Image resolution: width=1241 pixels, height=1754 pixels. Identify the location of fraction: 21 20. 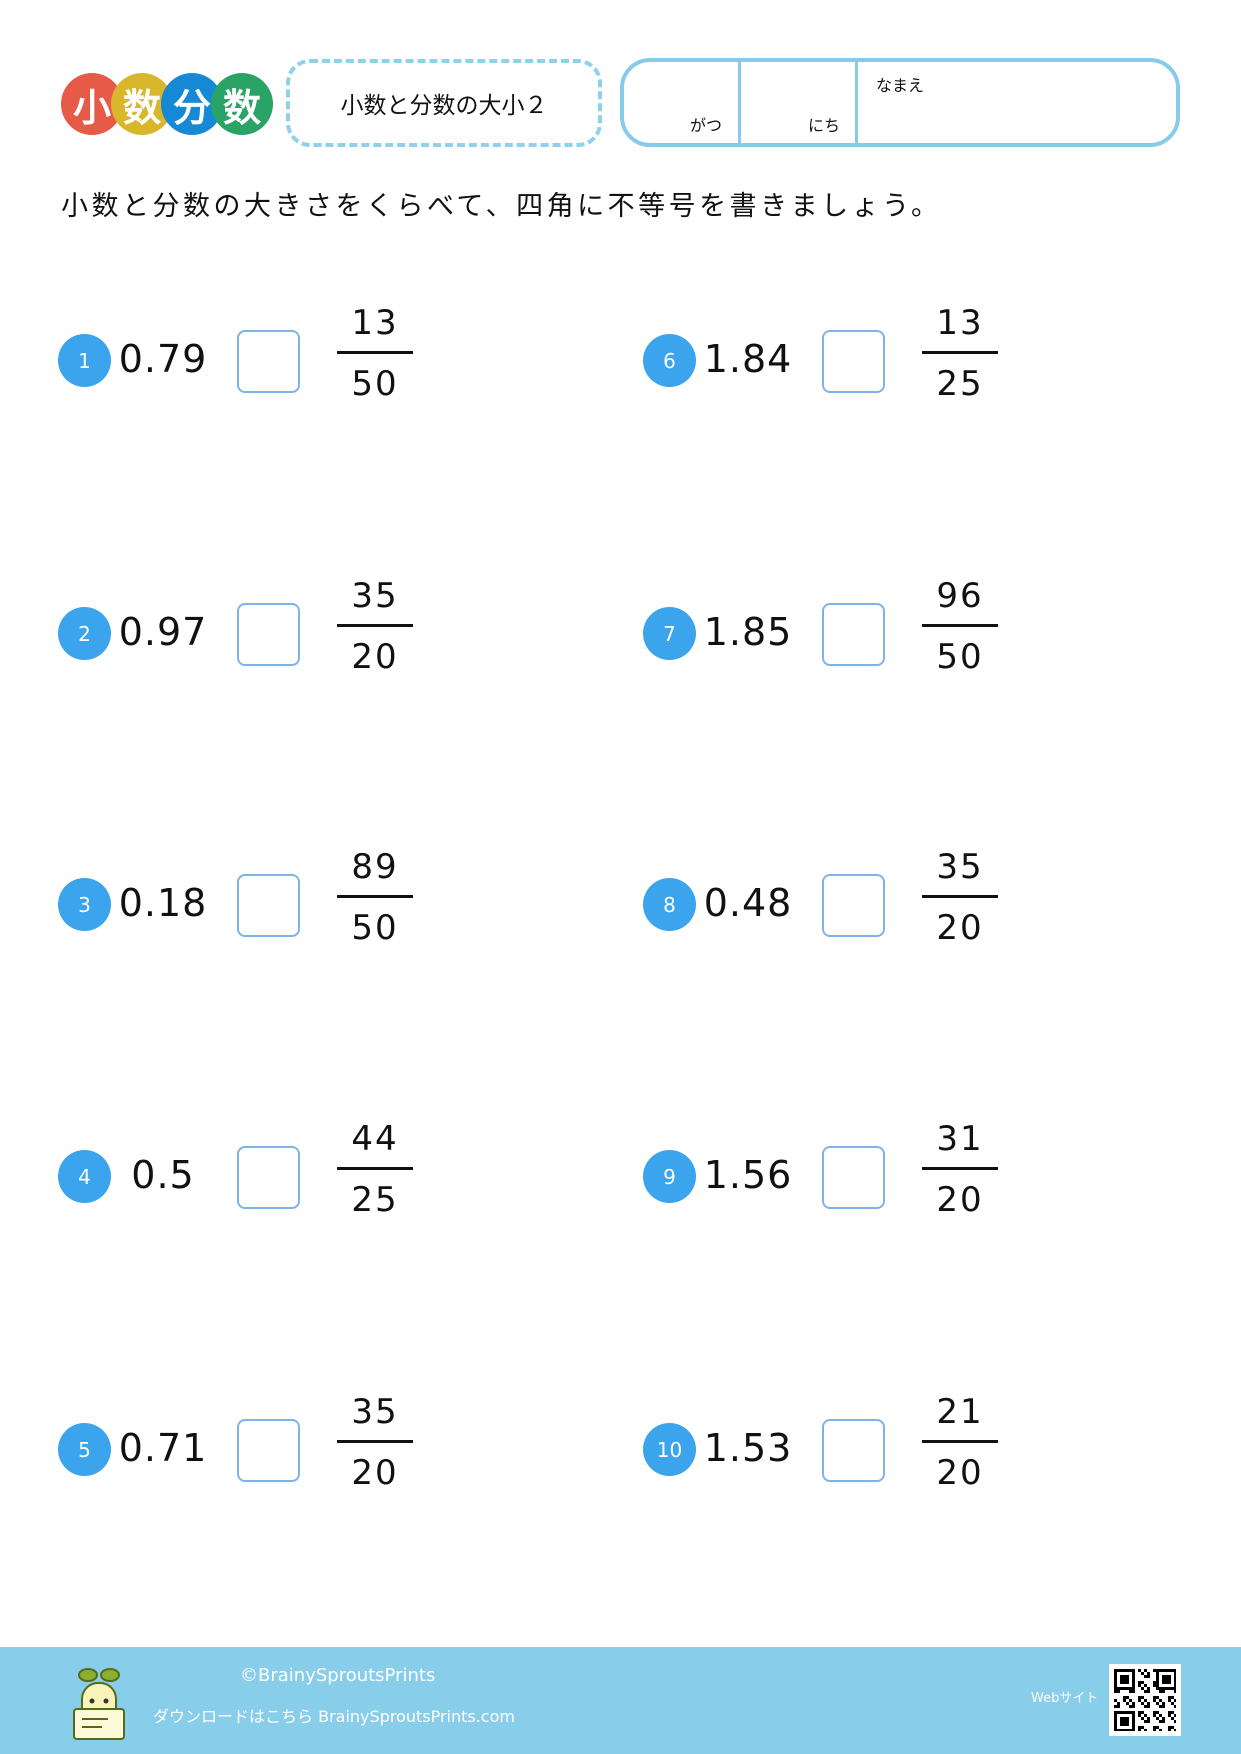
(960, 1442).